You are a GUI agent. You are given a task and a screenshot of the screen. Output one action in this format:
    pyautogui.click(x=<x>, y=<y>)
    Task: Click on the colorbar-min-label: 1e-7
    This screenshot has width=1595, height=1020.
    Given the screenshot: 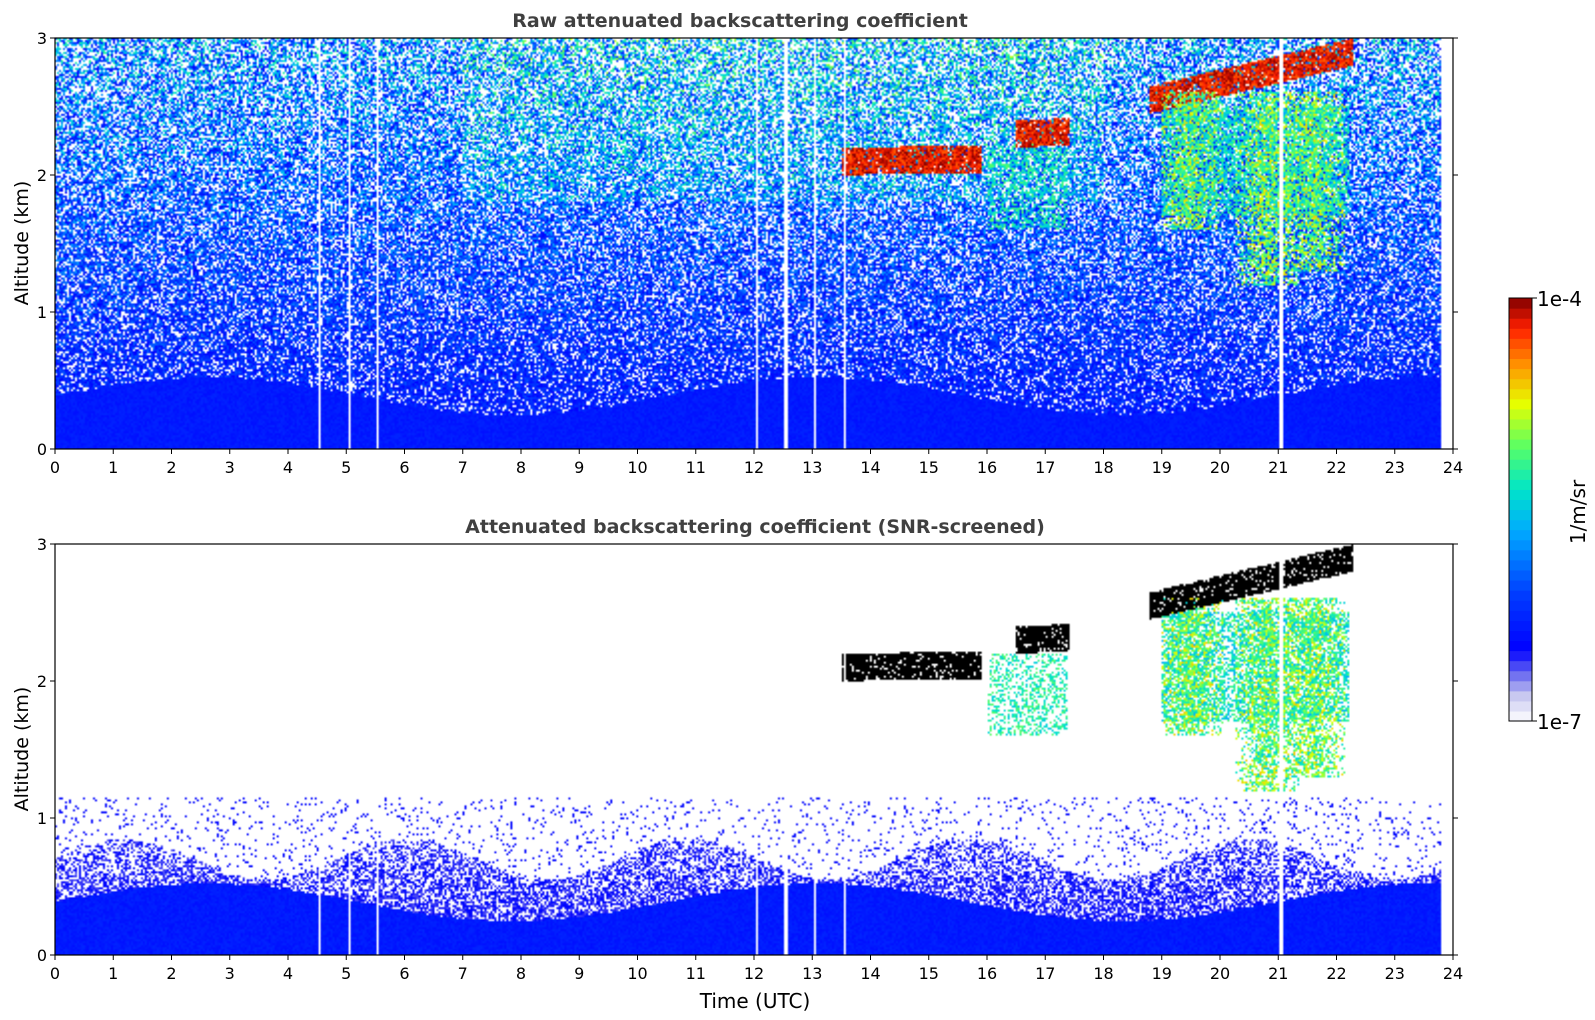 What is the action you would take?
    pyautogui.click(x=1559, y=722)
    